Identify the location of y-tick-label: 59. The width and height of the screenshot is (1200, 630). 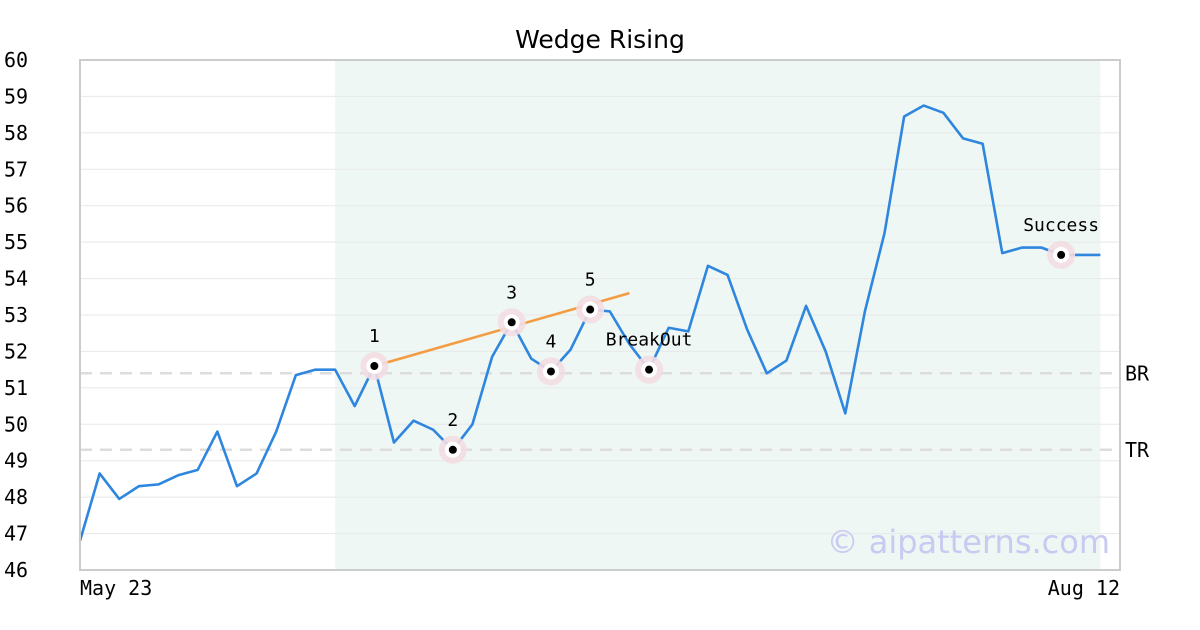
(16, 96).